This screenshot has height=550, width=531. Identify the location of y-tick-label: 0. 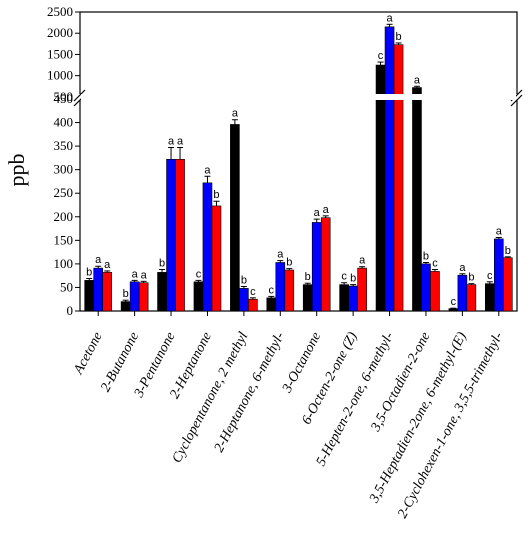
(70, 310).